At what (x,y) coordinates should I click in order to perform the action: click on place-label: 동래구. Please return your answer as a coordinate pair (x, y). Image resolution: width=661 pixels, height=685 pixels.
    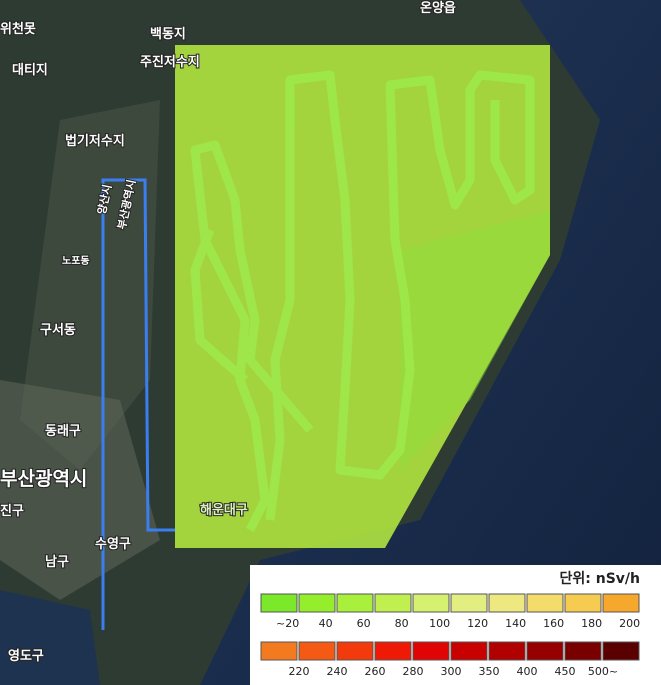
    Looking at the image, I should click on (63, 431).